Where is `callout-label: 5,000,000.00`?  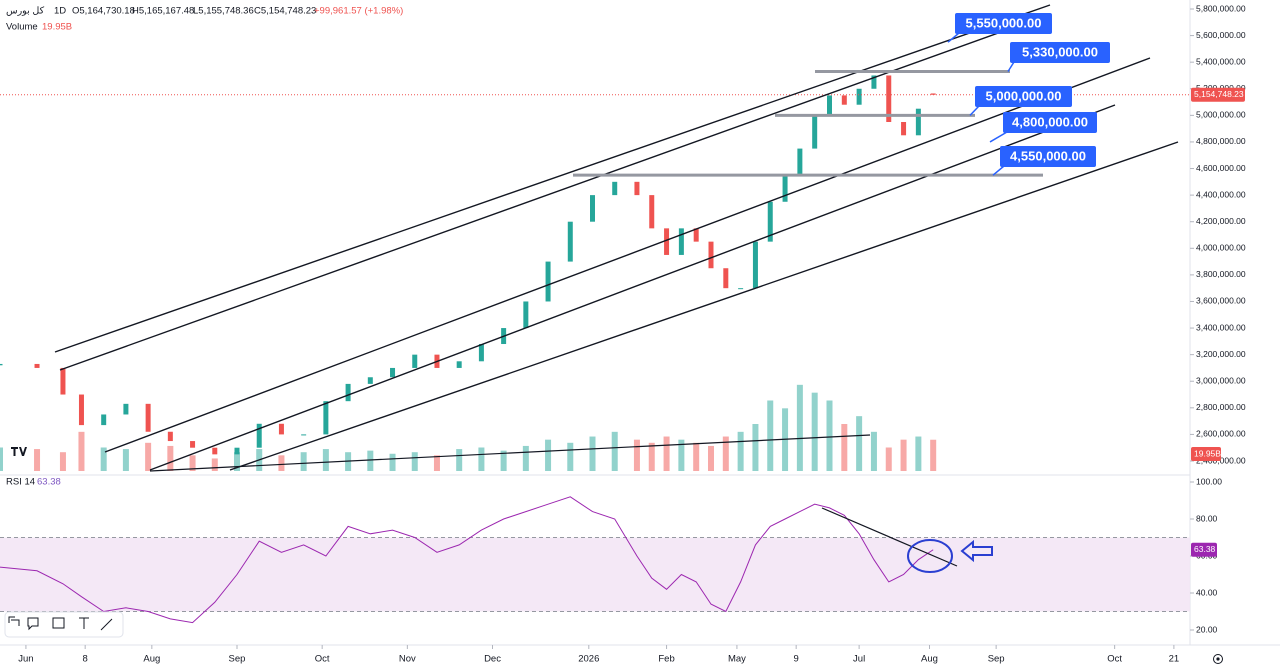
callout-label: 5,000,000.00 is located at coordinates (1024, 95).